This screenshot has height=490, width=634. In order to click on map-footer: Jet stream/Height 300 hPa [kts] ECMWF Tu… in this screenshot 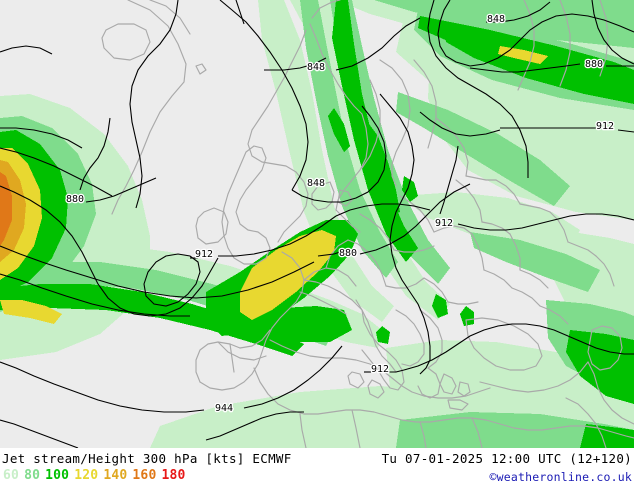, I will do `click(317, 469)`.